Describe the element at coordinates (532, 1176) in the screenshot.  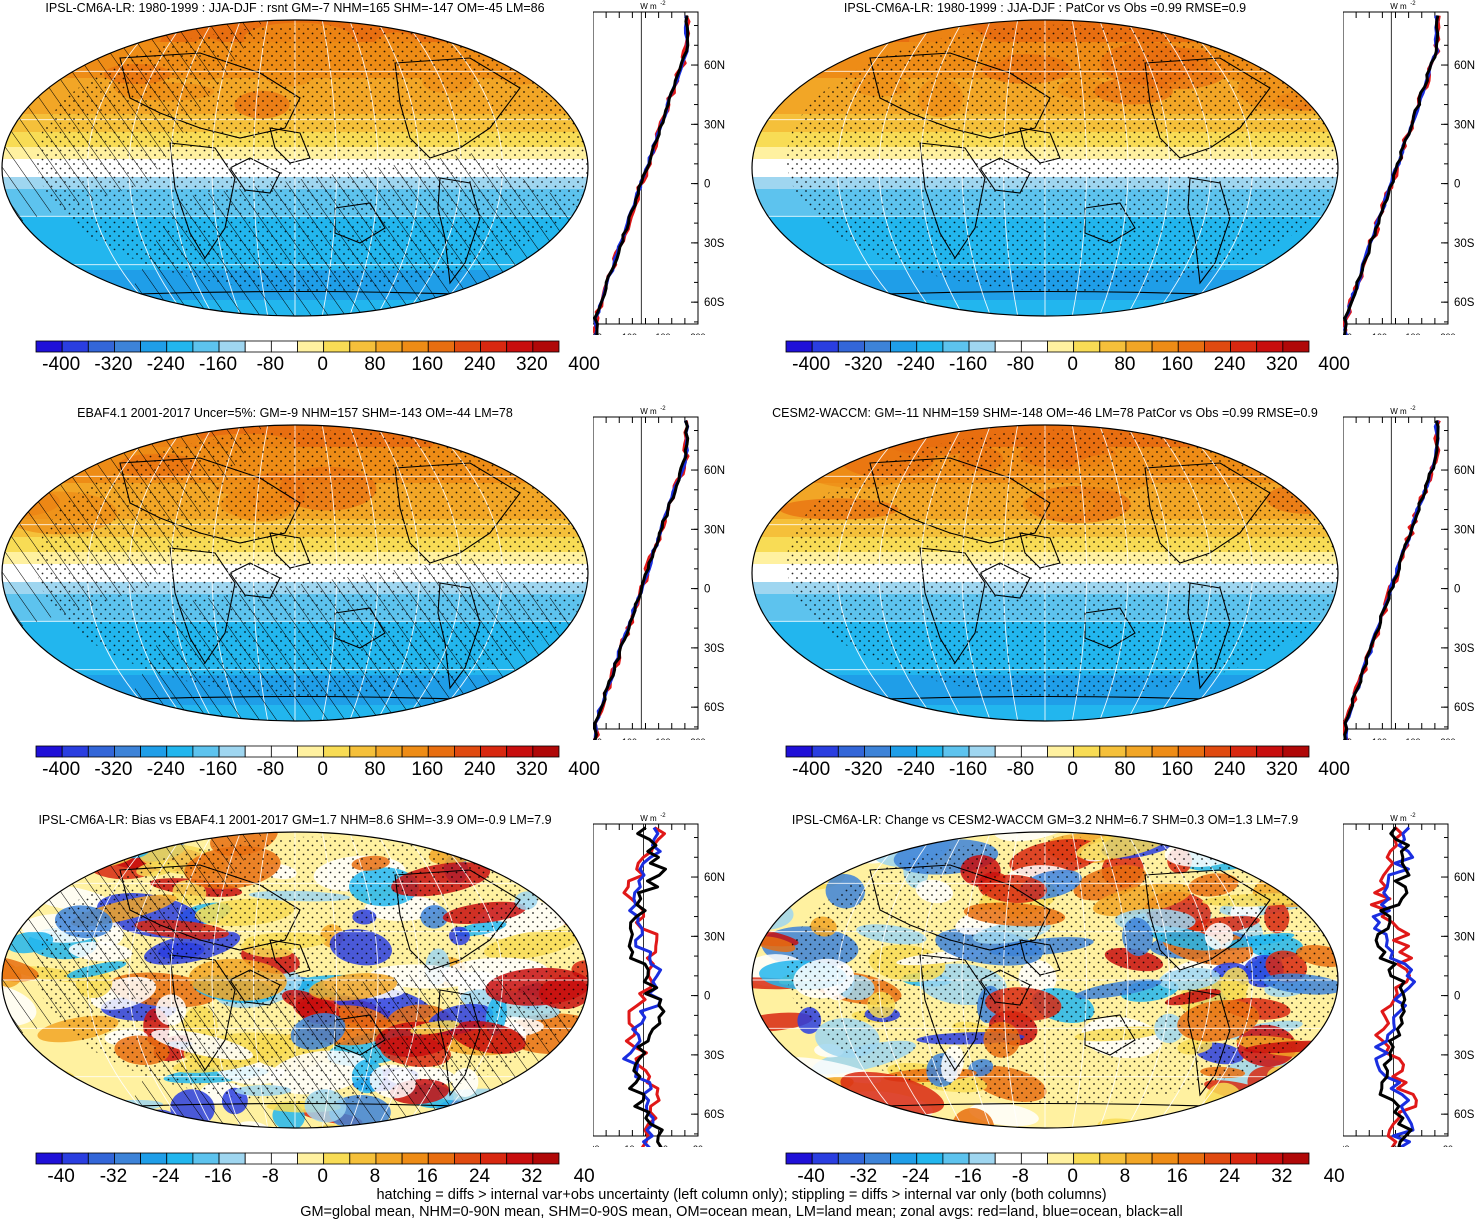
I see `colorbar-tick-label: 32` at that location.